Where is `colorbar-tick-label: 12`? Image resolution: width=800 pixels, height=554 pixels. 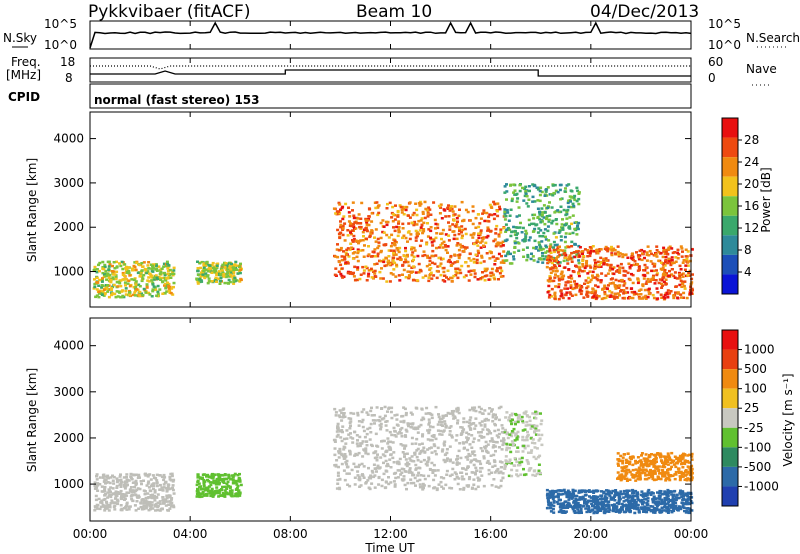 colorbar-tick-label: 12 is located at coordinates (751, 228).